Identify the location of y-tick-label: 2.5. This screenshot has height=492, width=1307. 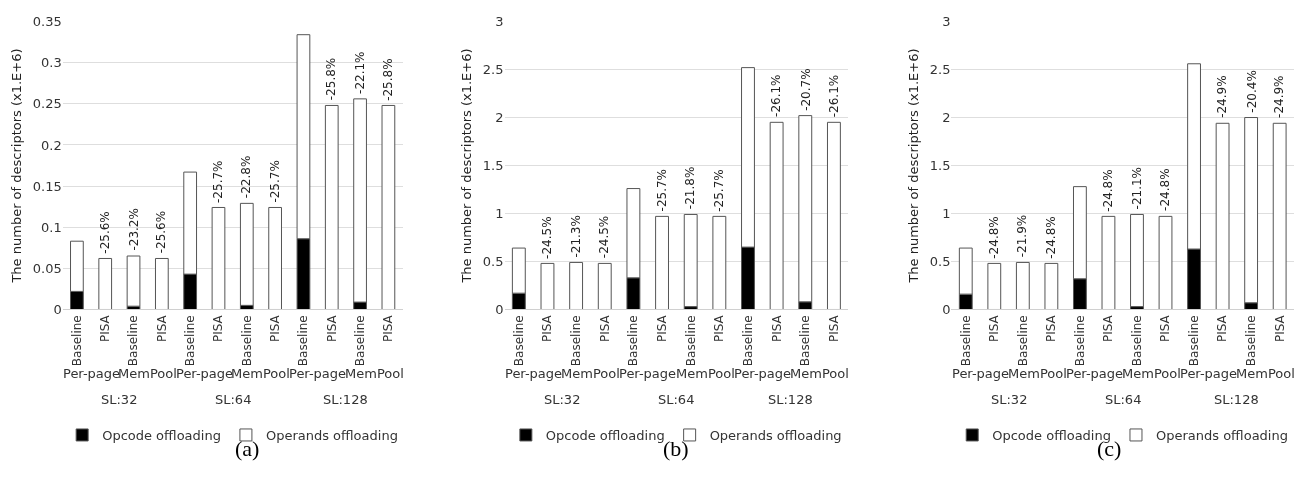
(940, 70).